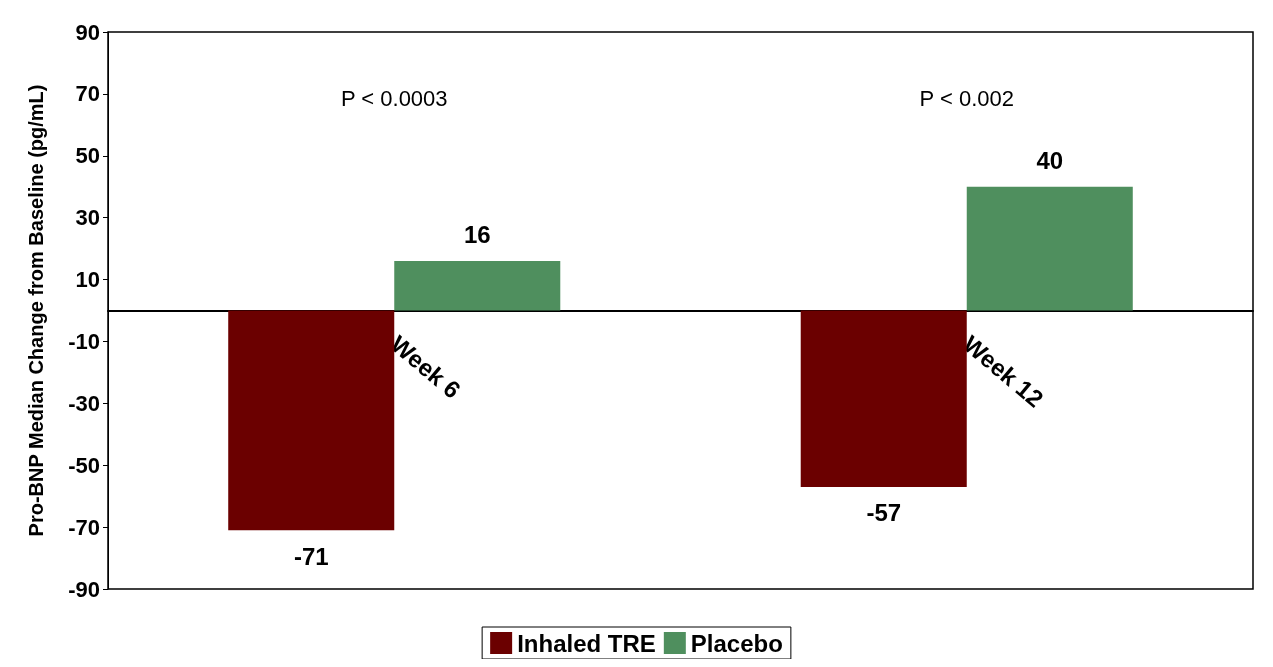 The height and width of the screenshot is (667, 1273). What do you see at coordinates (36, 310) in the screenshot?
I see `y-axis-title: Pro-BNP Median Change from Baseline (pg/mL)` at bounding box center [36, 310].